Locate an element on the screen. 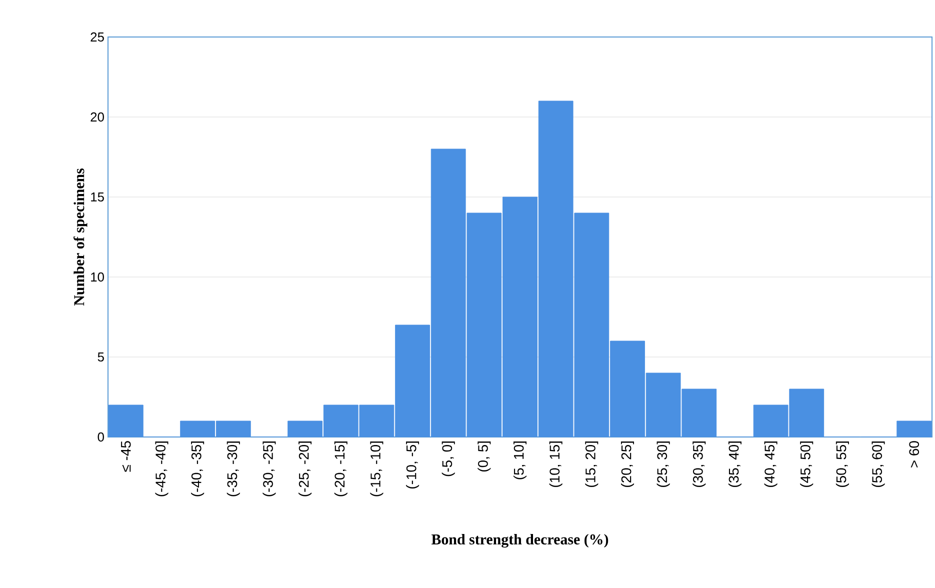  x-tick-label: (30, 35] is located at coordinates (699, 464).